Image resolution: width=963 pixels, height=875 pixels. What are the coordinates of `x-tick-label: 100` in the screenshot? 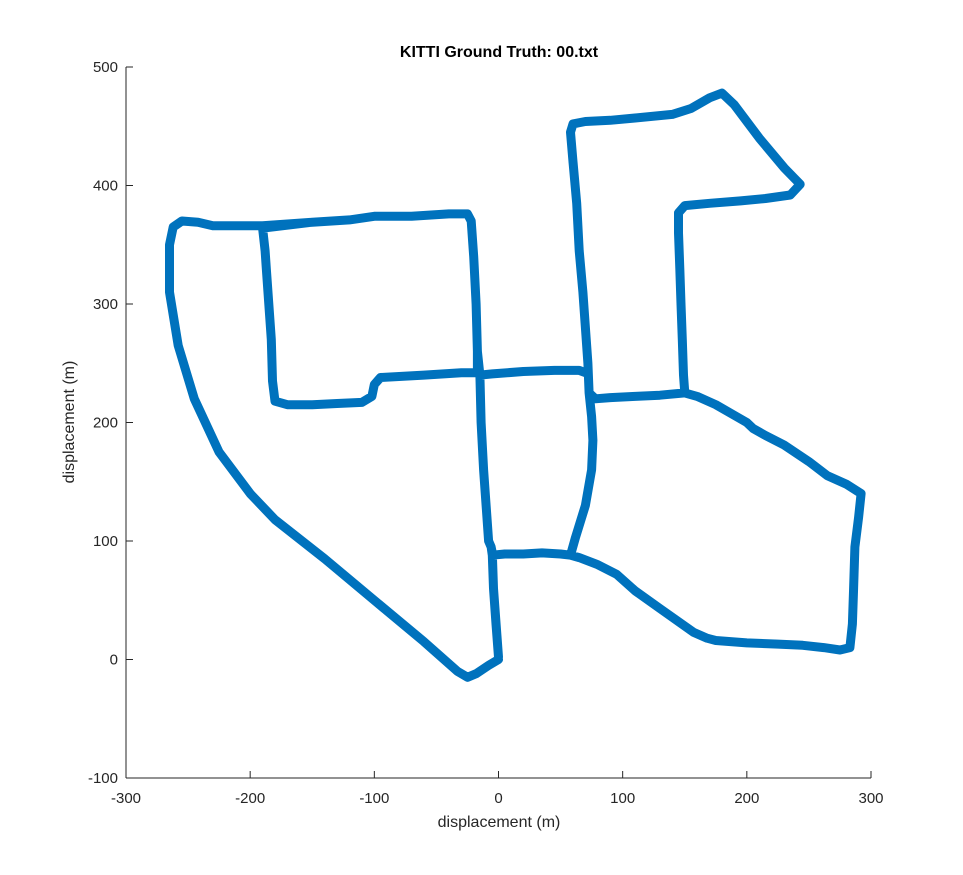 It's located at (622, 798).